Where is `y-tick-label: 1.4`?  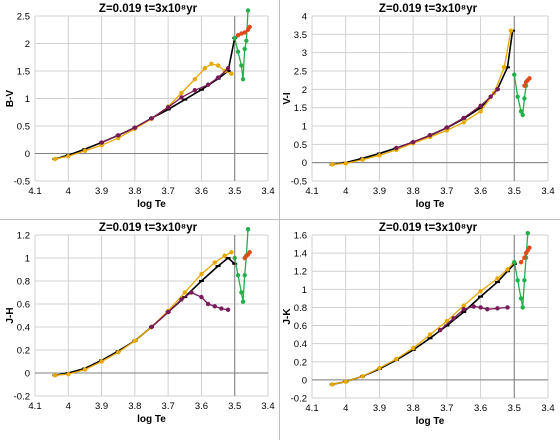
y-tick-label: 1.4 is located at coordinates (300, 254).